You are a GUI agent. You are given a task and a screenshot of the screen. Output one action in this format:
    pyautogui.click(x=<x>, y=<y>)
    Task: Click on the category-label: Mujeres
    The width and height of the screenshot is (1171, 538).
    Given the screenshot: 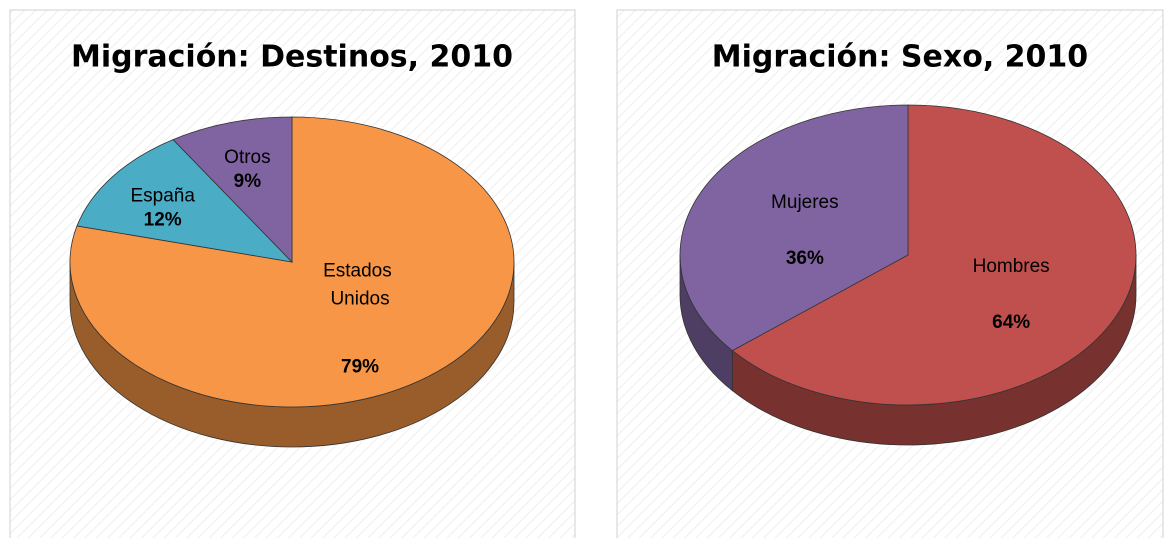 What is the action you would take?
    pyautogui.click(x=805, y=202)
    